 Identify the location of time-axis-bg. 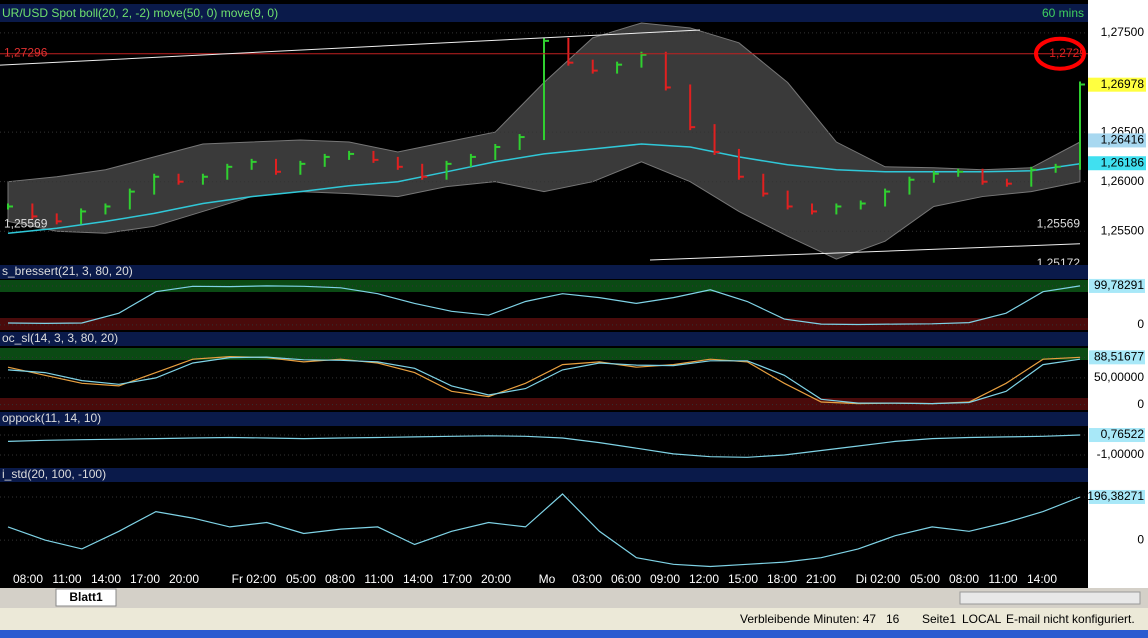
(544, 579).